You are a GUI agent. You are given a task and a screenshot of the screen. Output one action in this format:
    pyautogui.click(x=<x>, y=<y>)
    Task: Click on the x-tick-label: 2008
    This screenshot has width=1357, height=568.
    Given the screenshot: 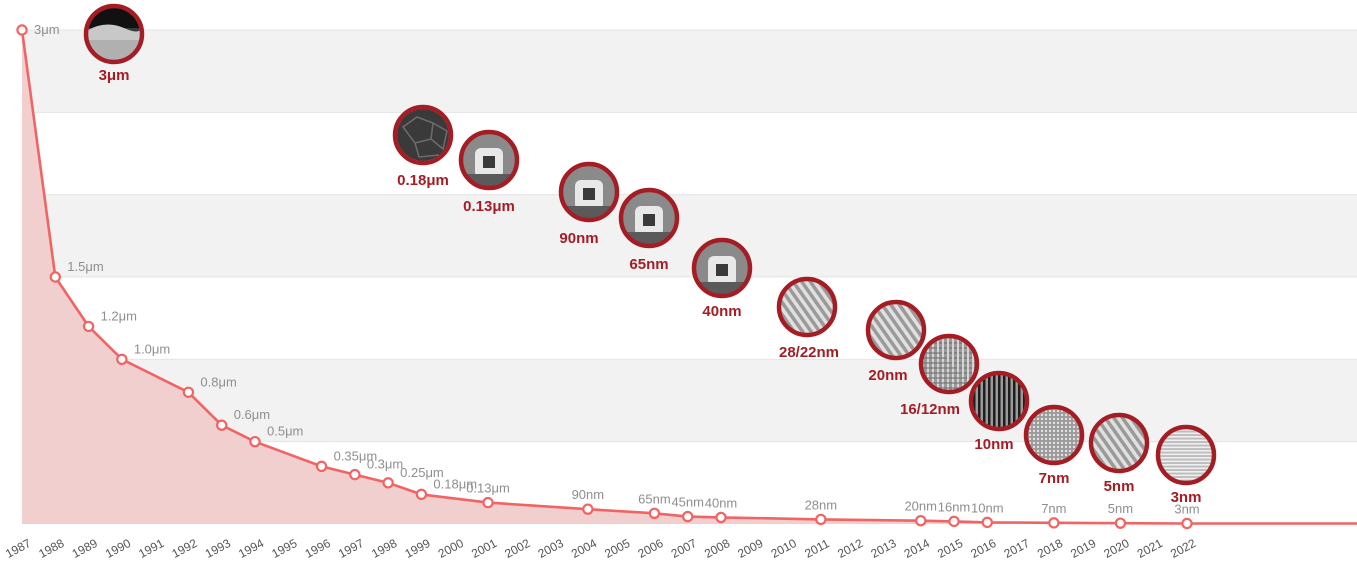 What is the action you would take?
    pyautogui.click(x=717, y=548)
    